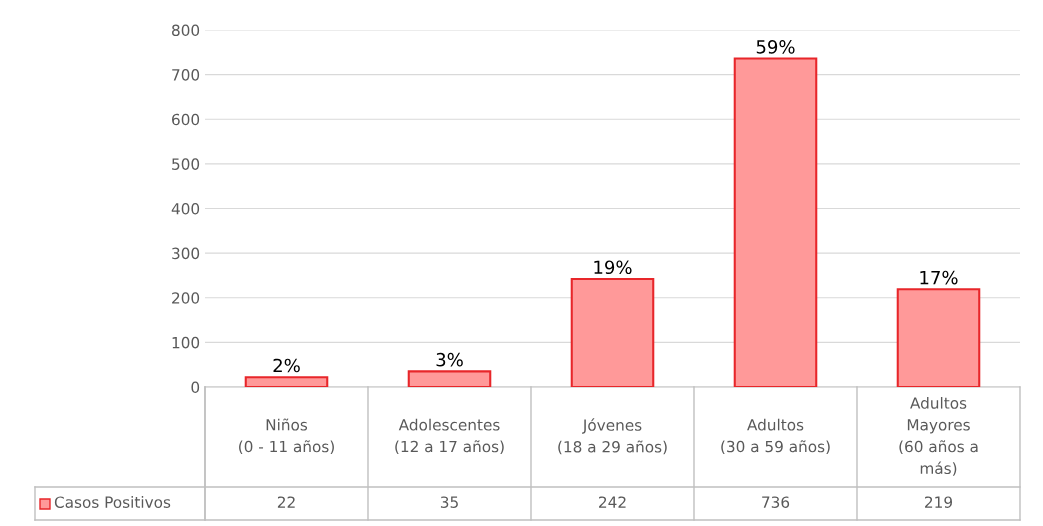 The height and width of the screenshot is (526, 1043). Describe the element at coordinates (186, 253) in the screenshot. I see `y-tick-label: 300` at that location.